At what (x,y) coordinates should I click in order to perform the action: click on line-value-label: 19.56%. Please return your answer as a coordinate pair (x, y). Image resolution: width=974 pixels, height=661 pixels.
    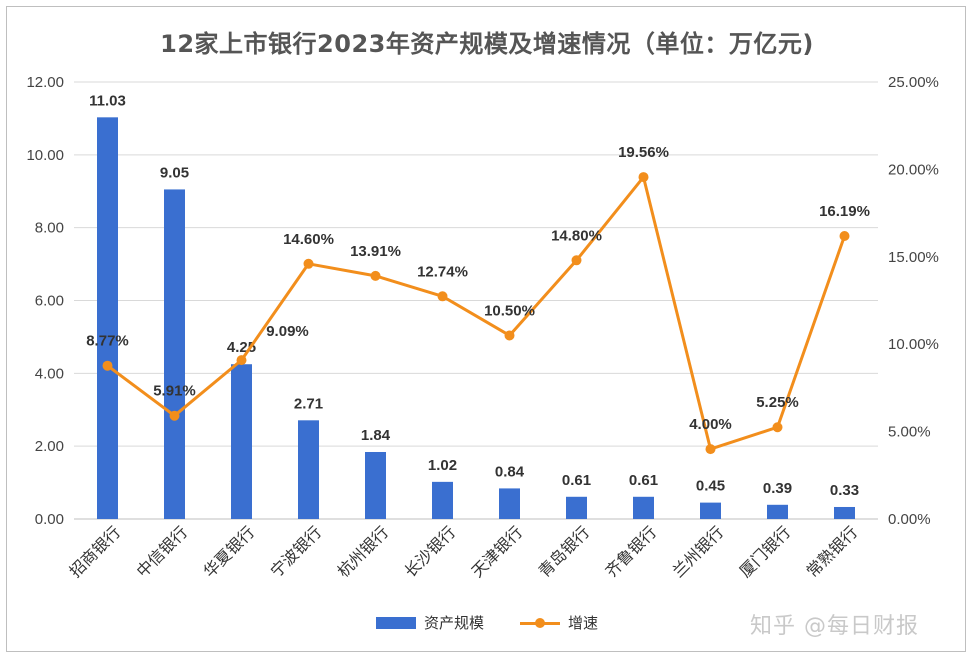
    Looking at the image, I should click on (643, 152).